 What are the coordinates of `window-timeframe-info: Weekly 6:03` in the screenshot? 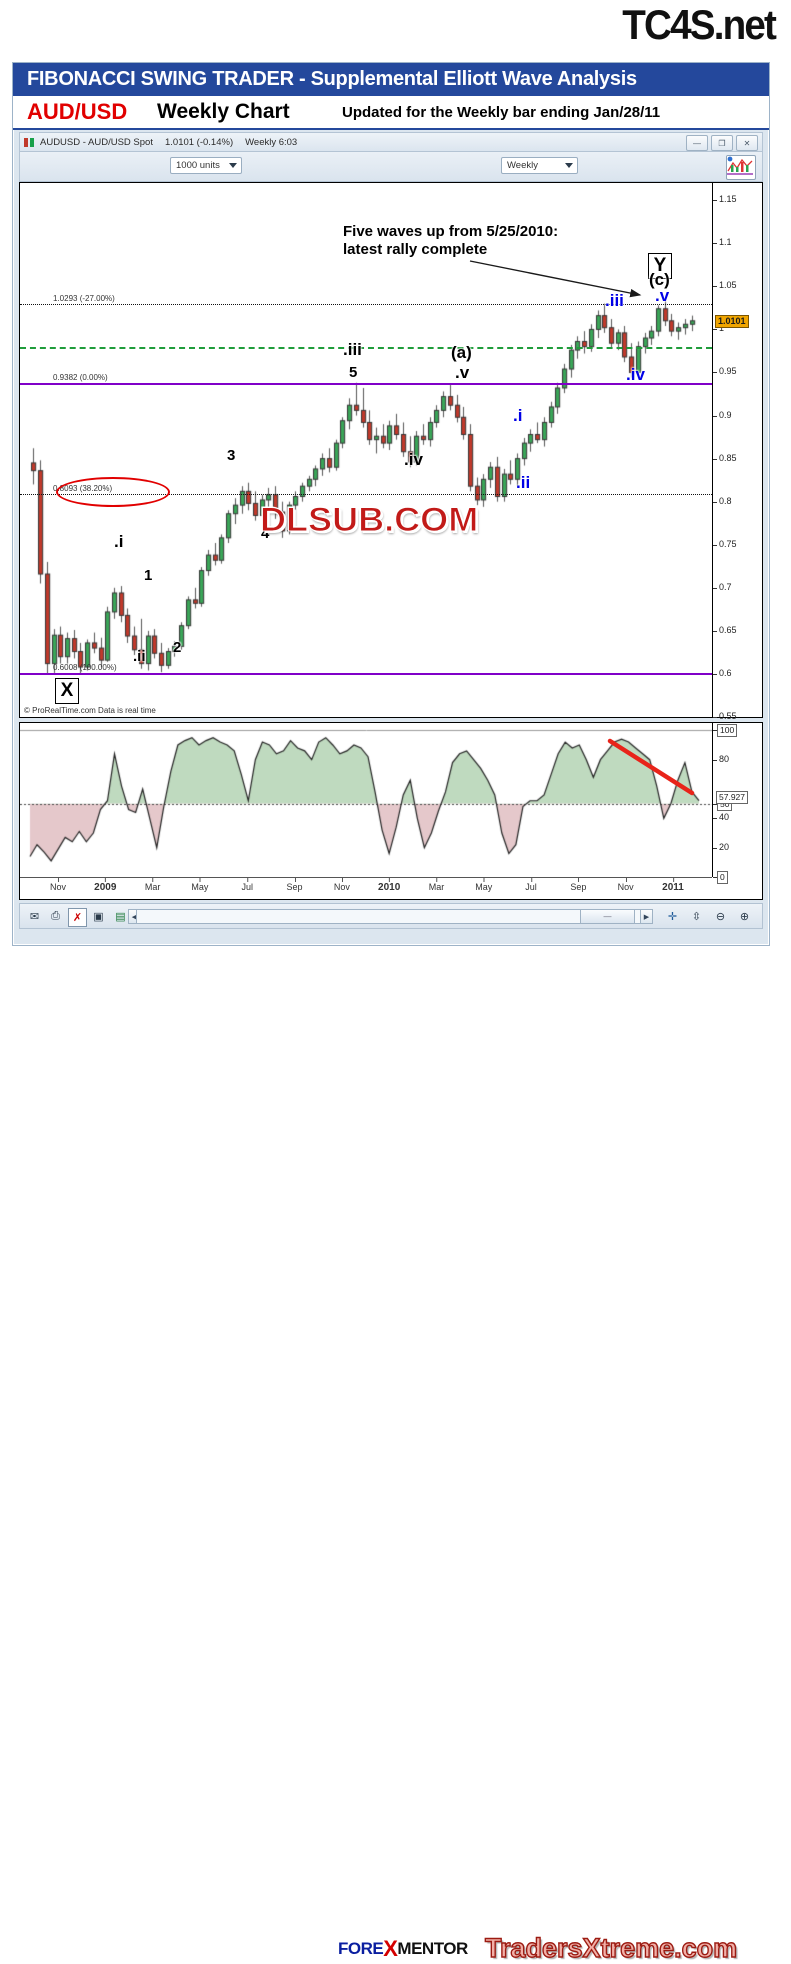 It's located at (271, 142).